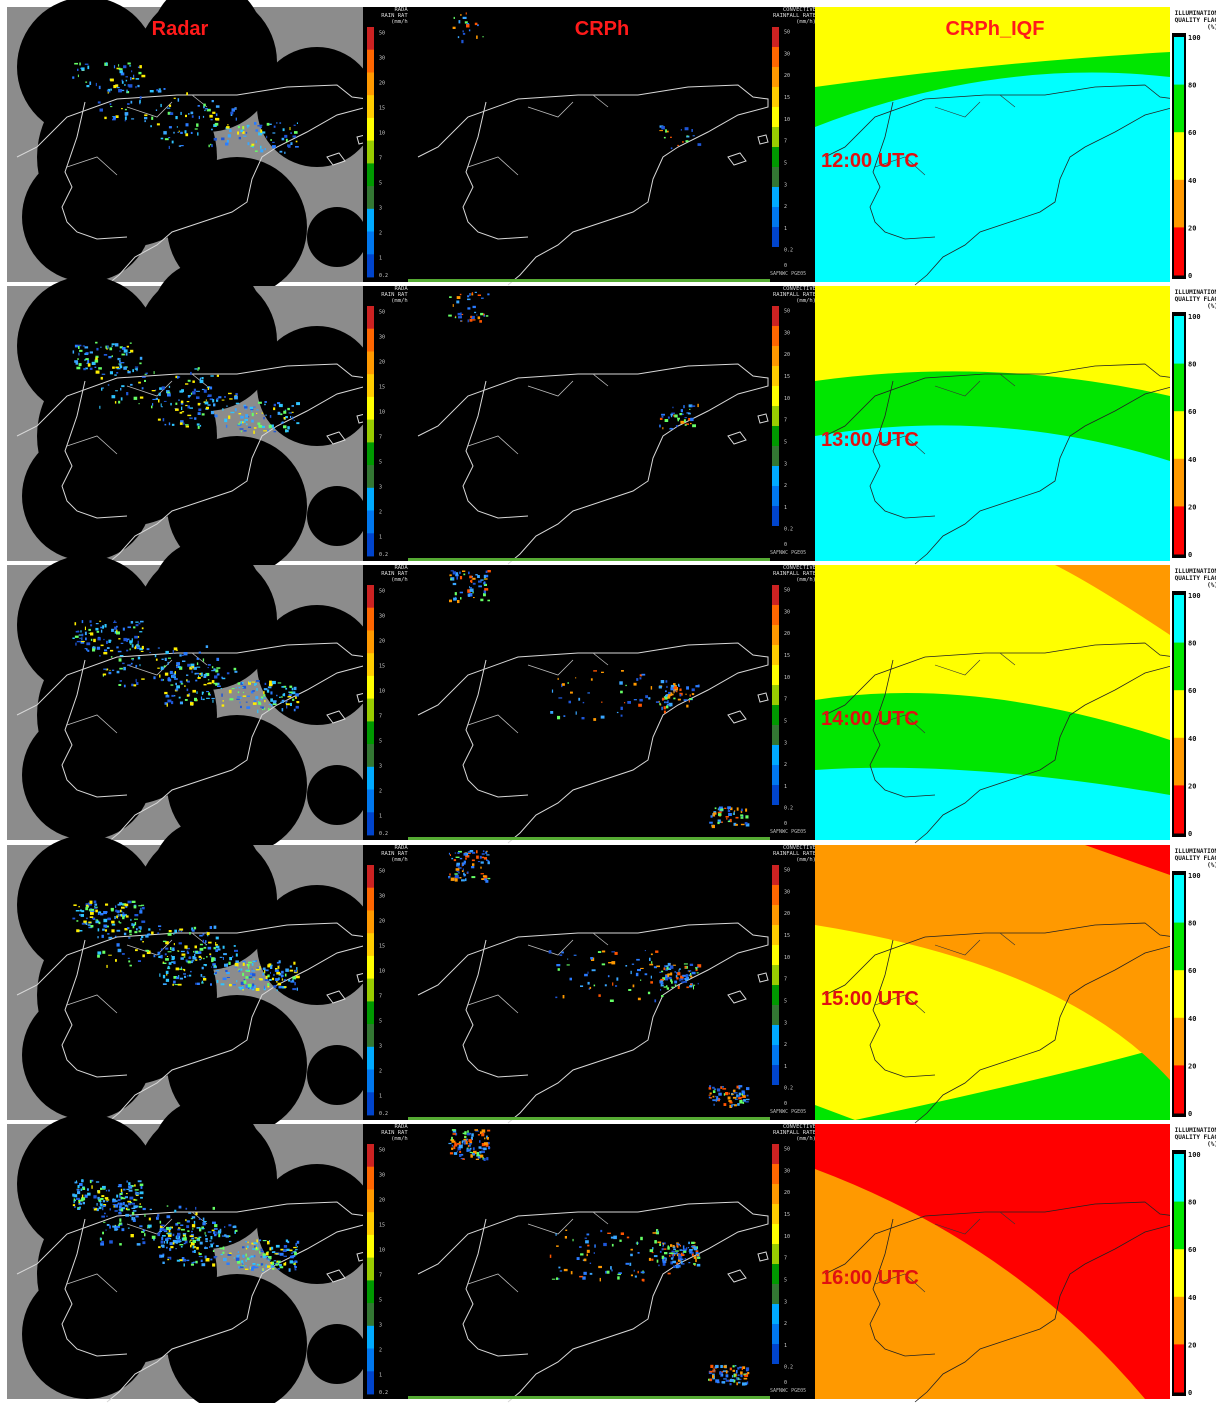 This screenshot has height=1403, width=1216. Describe the element at coordinates (787, 1237) in the screenshot. I see `legend-tick: 10` at that location.